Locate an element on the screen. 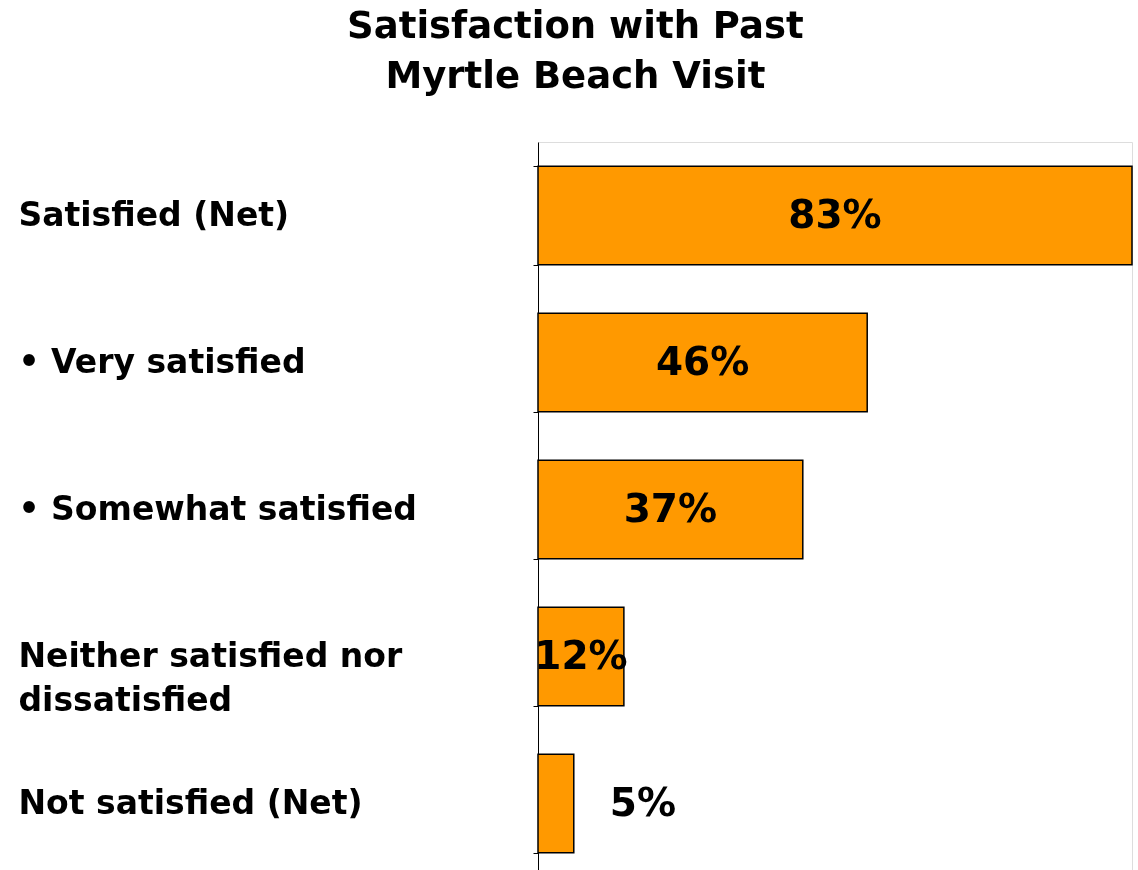 The height and width of the screenshot is (870, 1138). data-label: 5% is located at coordinates (642, 802).